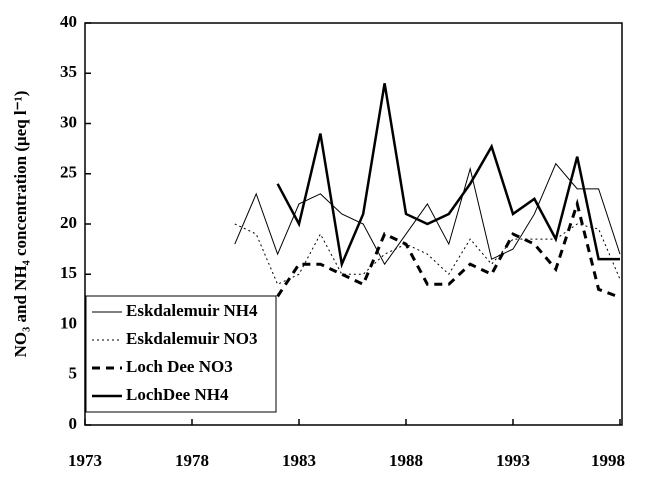 This screenshot has width=646, height=479. What do you see at coordinates (73, 373) in the screenshot?
I see `y-tick-label: 5` at bounding box center [73, 373].